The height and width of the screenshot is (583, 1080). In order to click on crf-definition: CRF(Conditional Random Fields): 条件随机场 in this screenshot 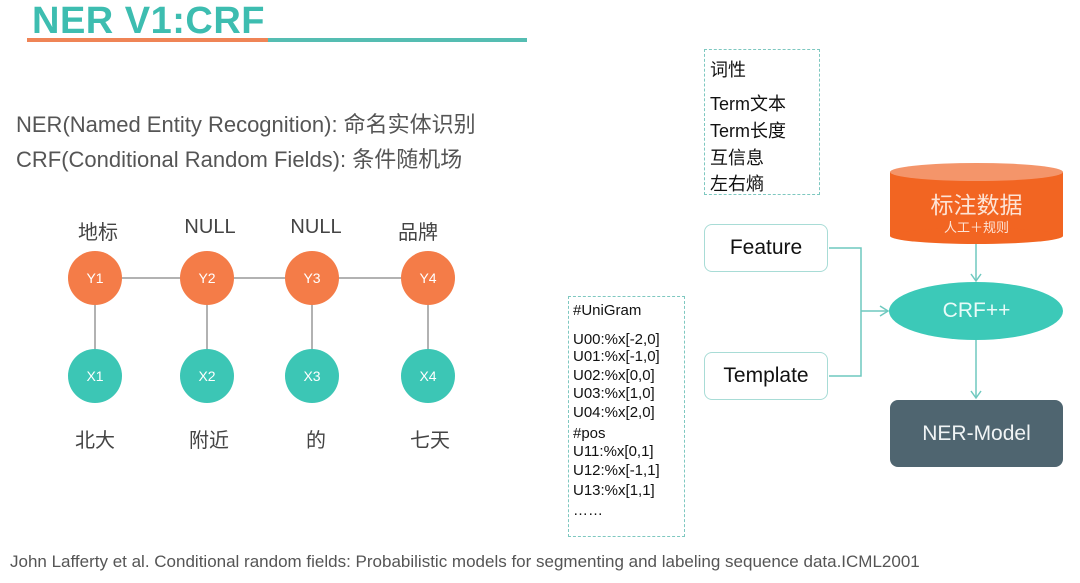, I will do `click(239, 159)`.